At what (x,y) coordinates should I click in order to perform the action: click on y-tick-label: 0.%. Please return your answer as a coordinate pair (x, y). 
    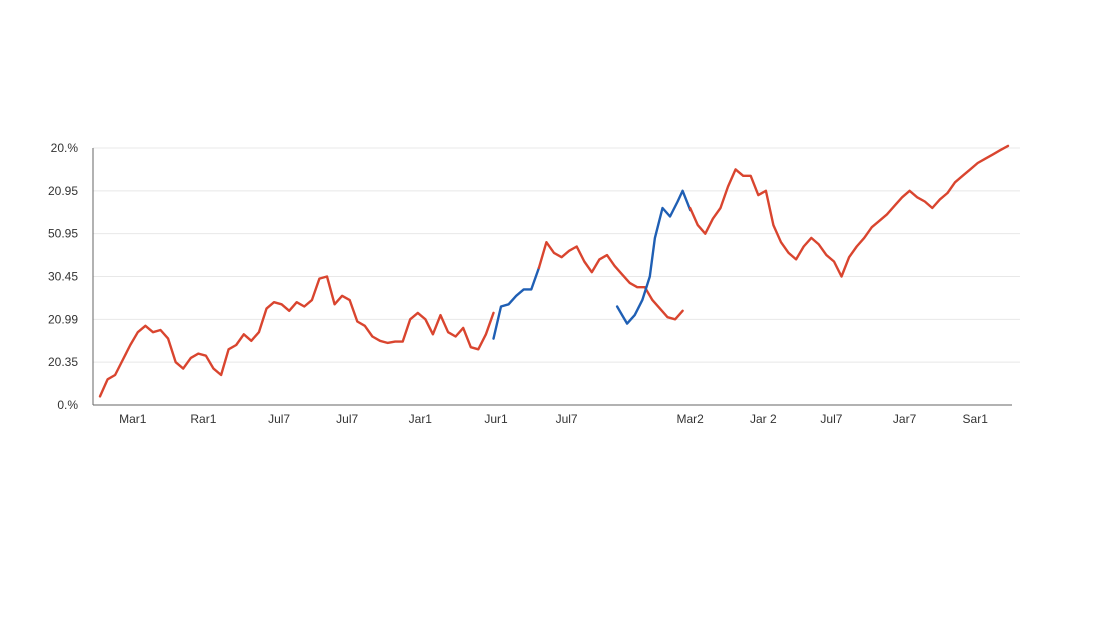
    Looking at the image, I should click on (67, 405).